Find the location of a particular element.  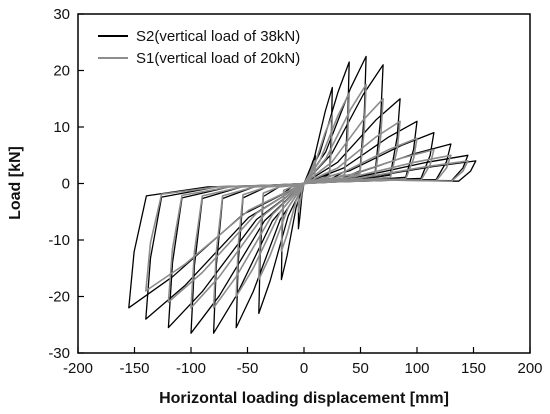

y-tick-label: 10 is located at coordinates (61, 127).